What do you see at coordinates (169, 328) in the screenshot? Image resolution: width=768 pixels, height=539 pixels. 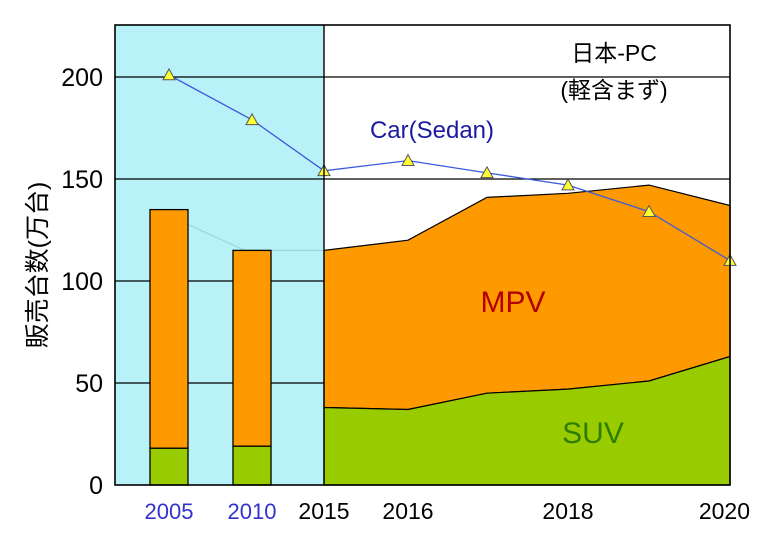 I see `bar-mpv-2005` at bounding box center [169, 328].